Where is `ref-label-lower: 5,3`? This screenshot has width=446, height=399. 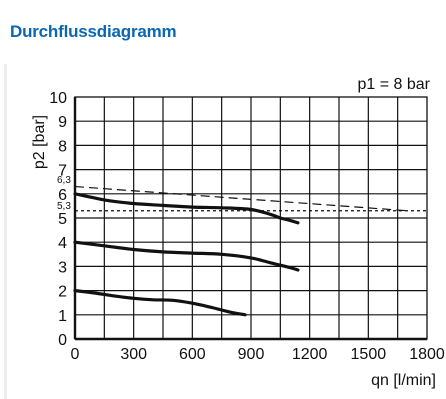
ref-label-lower: 5,3 is located at coordinates (64, 206).